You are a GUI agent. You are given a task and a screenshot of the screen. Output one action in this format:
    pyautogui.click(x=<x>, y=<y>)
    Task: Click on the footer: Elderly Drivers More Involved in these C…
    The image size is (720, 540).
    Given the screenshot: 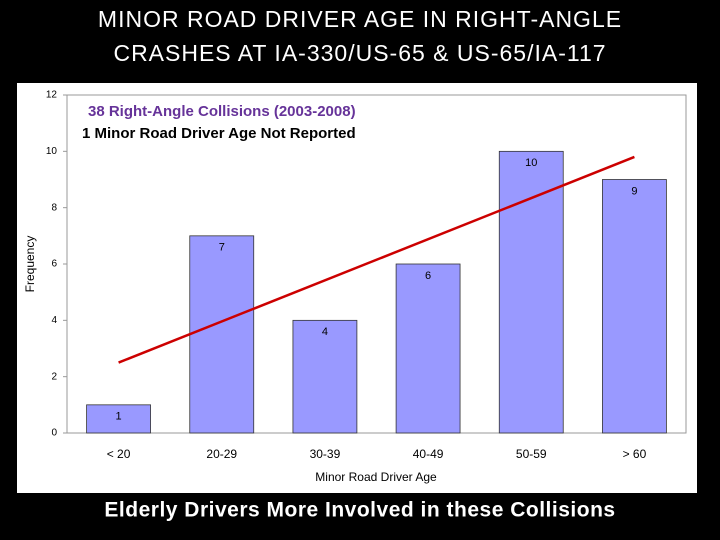 What is the action you would take?
    pyautogui.click(x=359, y=510)
    